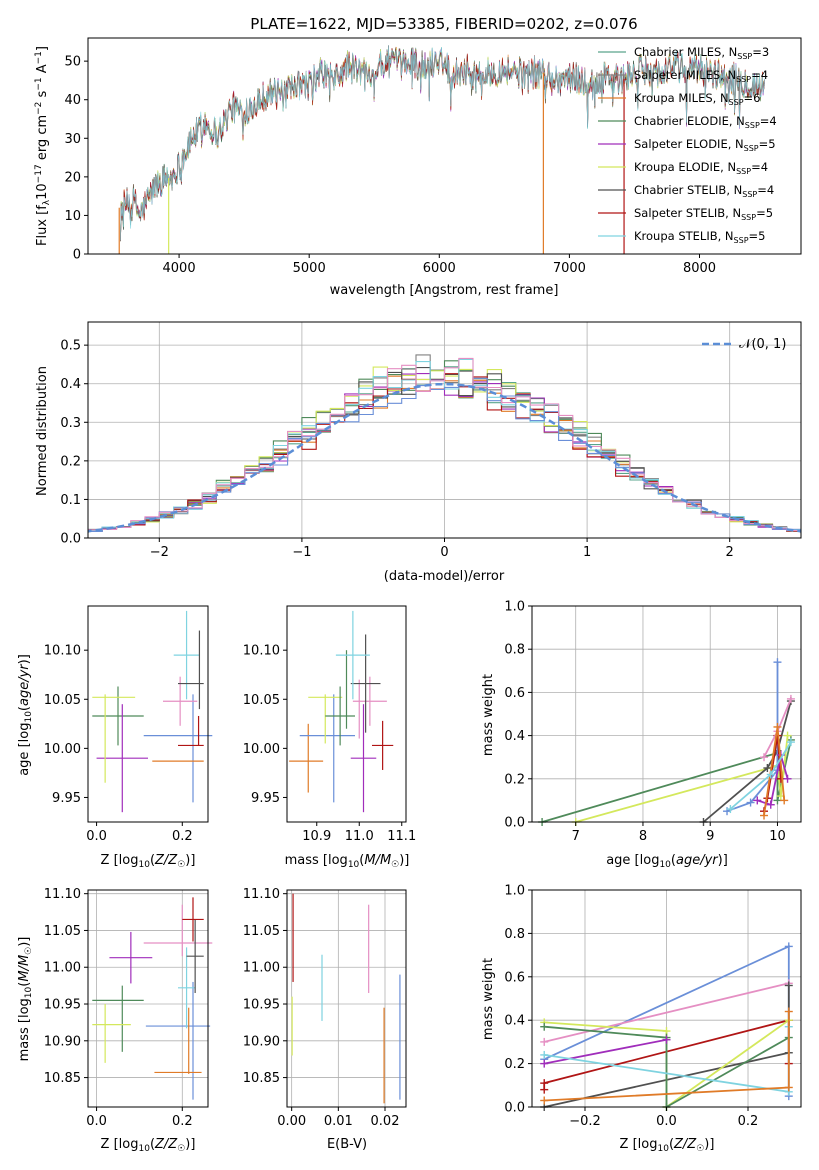  What do you see at coordinates (25, 999) in the screenshot?
I see `mass-vs-Z-ylabel: mass [log10(M/M☉)]` at bounding box center [25, 999].